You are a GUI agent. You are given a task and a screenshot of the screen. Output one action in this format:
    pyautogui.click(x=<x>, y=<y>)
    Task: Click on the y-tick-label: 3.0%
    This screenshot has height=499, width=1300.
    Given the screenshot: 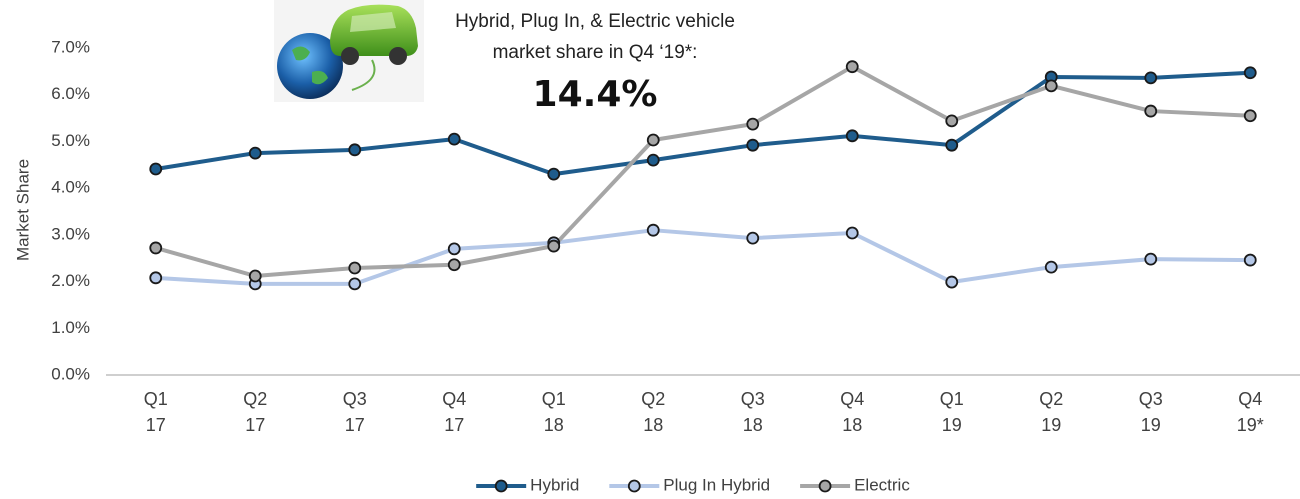 What is the action you would take?
    pyautogui.click(x=70, y=233)
    